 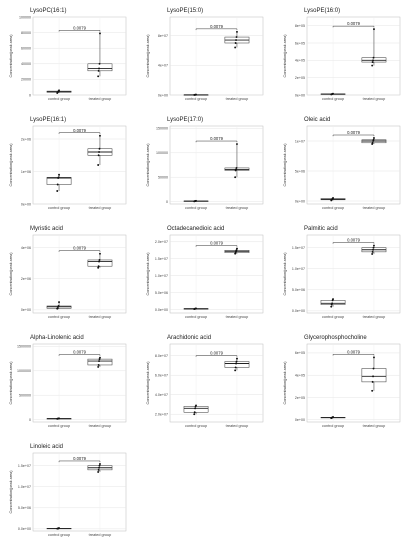 I want to click on y-tick-label: 50000, so click(x=163, y=177).